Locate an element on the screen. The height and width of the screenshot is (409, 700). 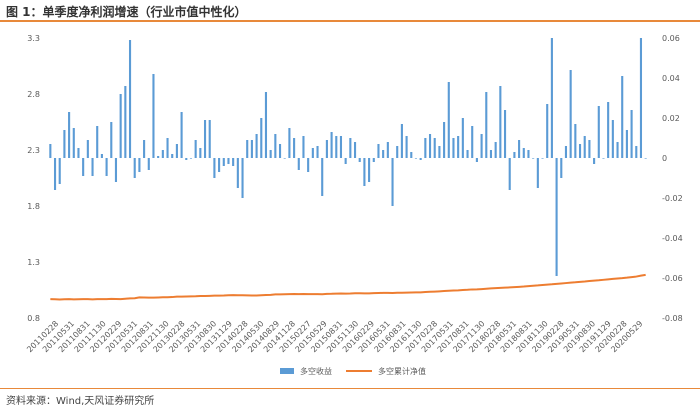
figure-title: 图 1：单季度净利润增速（行业市值中性化） is located at coordinates (126, 12).